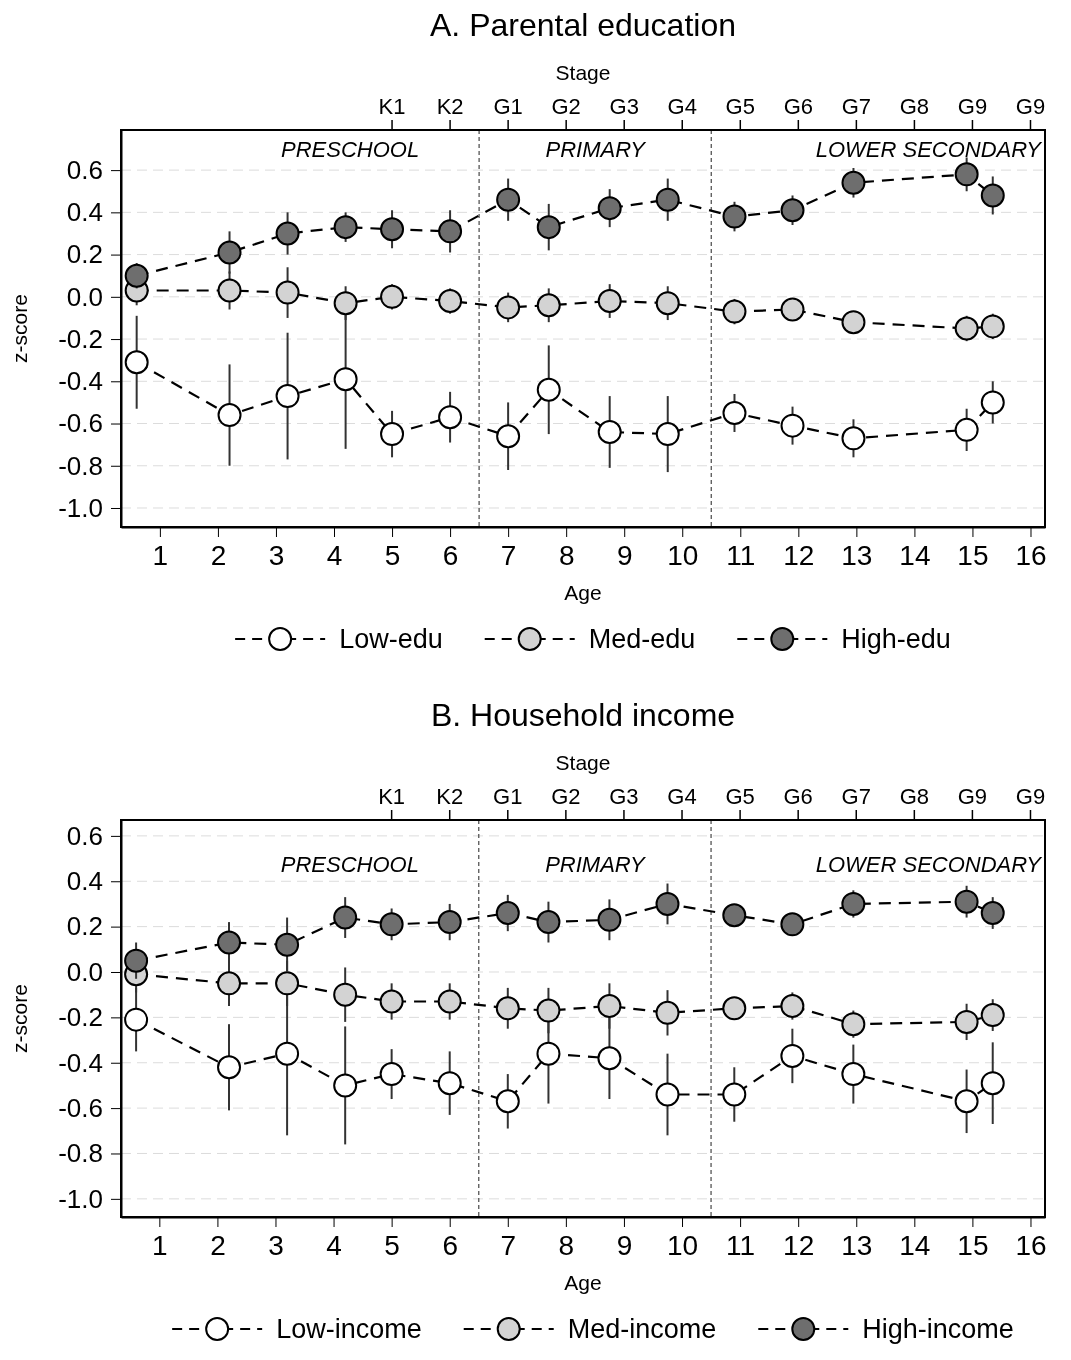 The height and width of the screenshot is (1360, 1071). Describe the element at coordinates (276, 1245) in the screenshot. I see `x-tick-label: 3` at that location.